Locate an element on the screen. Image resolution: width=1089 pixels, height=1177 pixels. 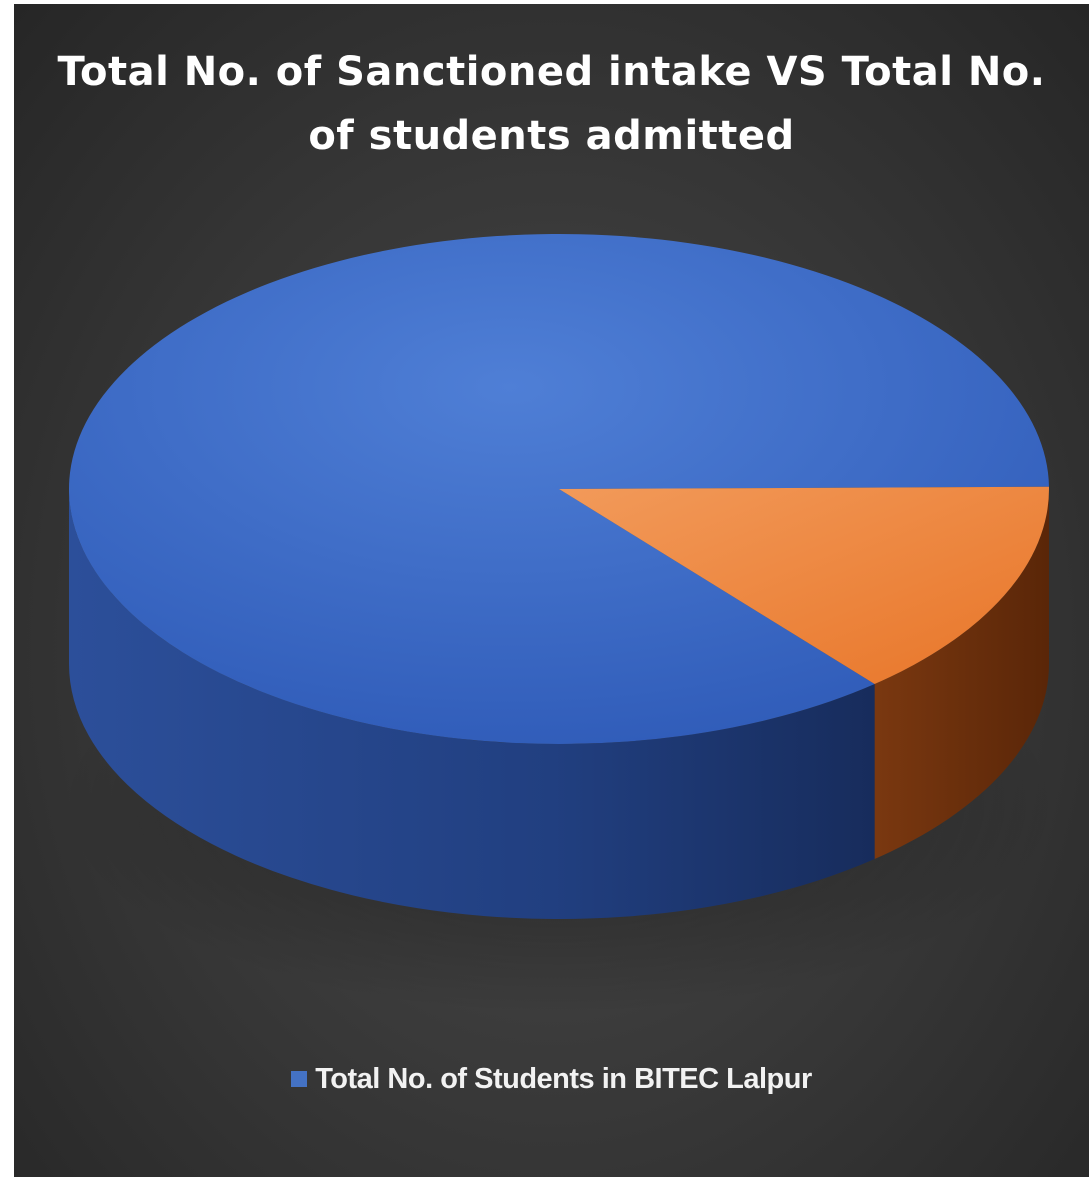
pie-side-orange is located at coordinates (961, 674).